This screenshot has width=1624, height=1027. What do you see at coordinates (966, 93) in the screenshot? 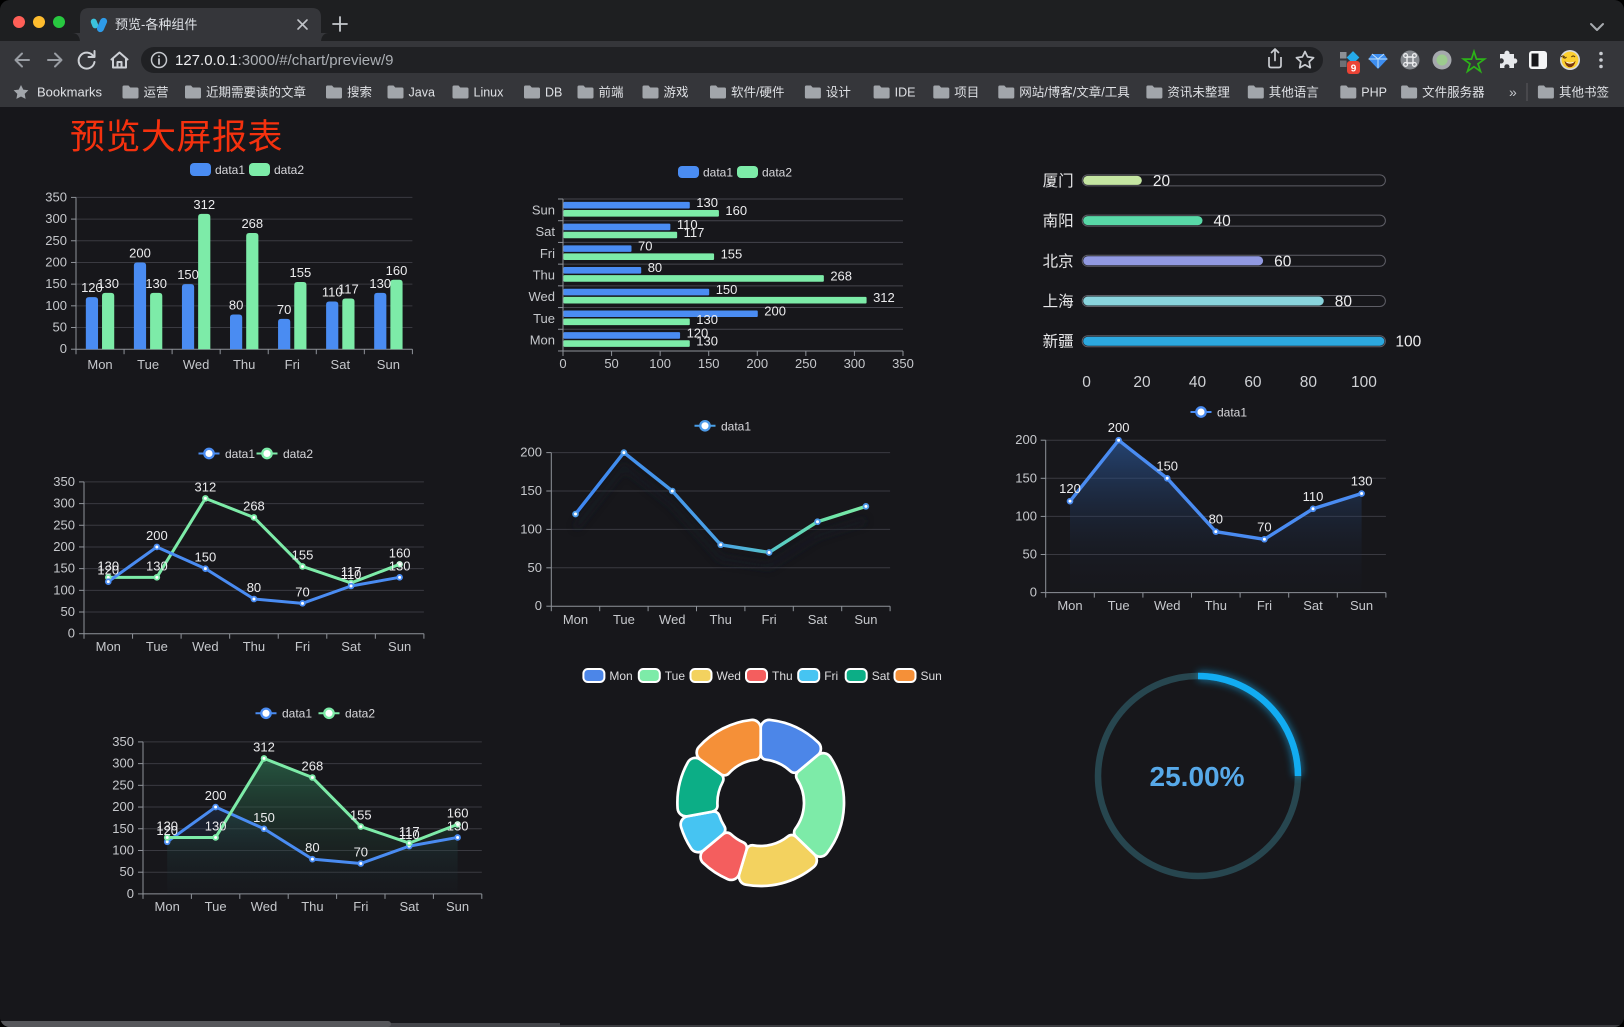
I see `svg-text: 项目` at bounding box center [966, 93].